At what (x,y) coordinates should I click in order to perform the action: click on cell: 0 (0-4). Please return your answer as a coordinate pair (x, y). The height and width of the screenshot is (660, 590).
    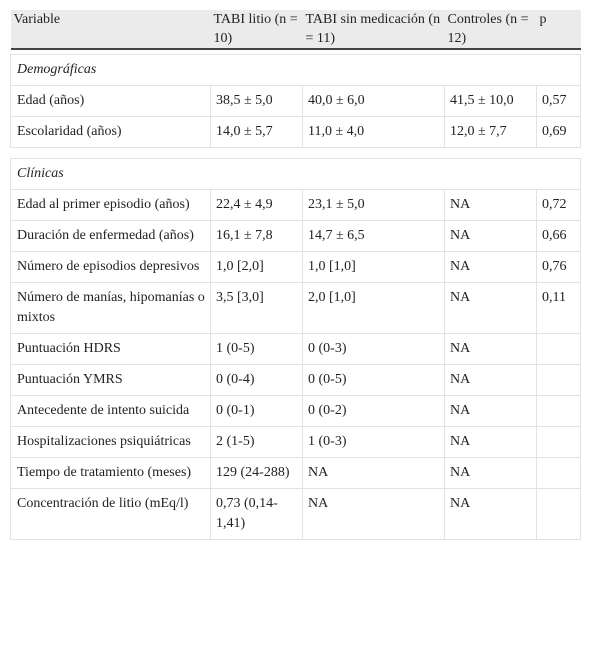
    Looking at the image, I should click on (256, 380).